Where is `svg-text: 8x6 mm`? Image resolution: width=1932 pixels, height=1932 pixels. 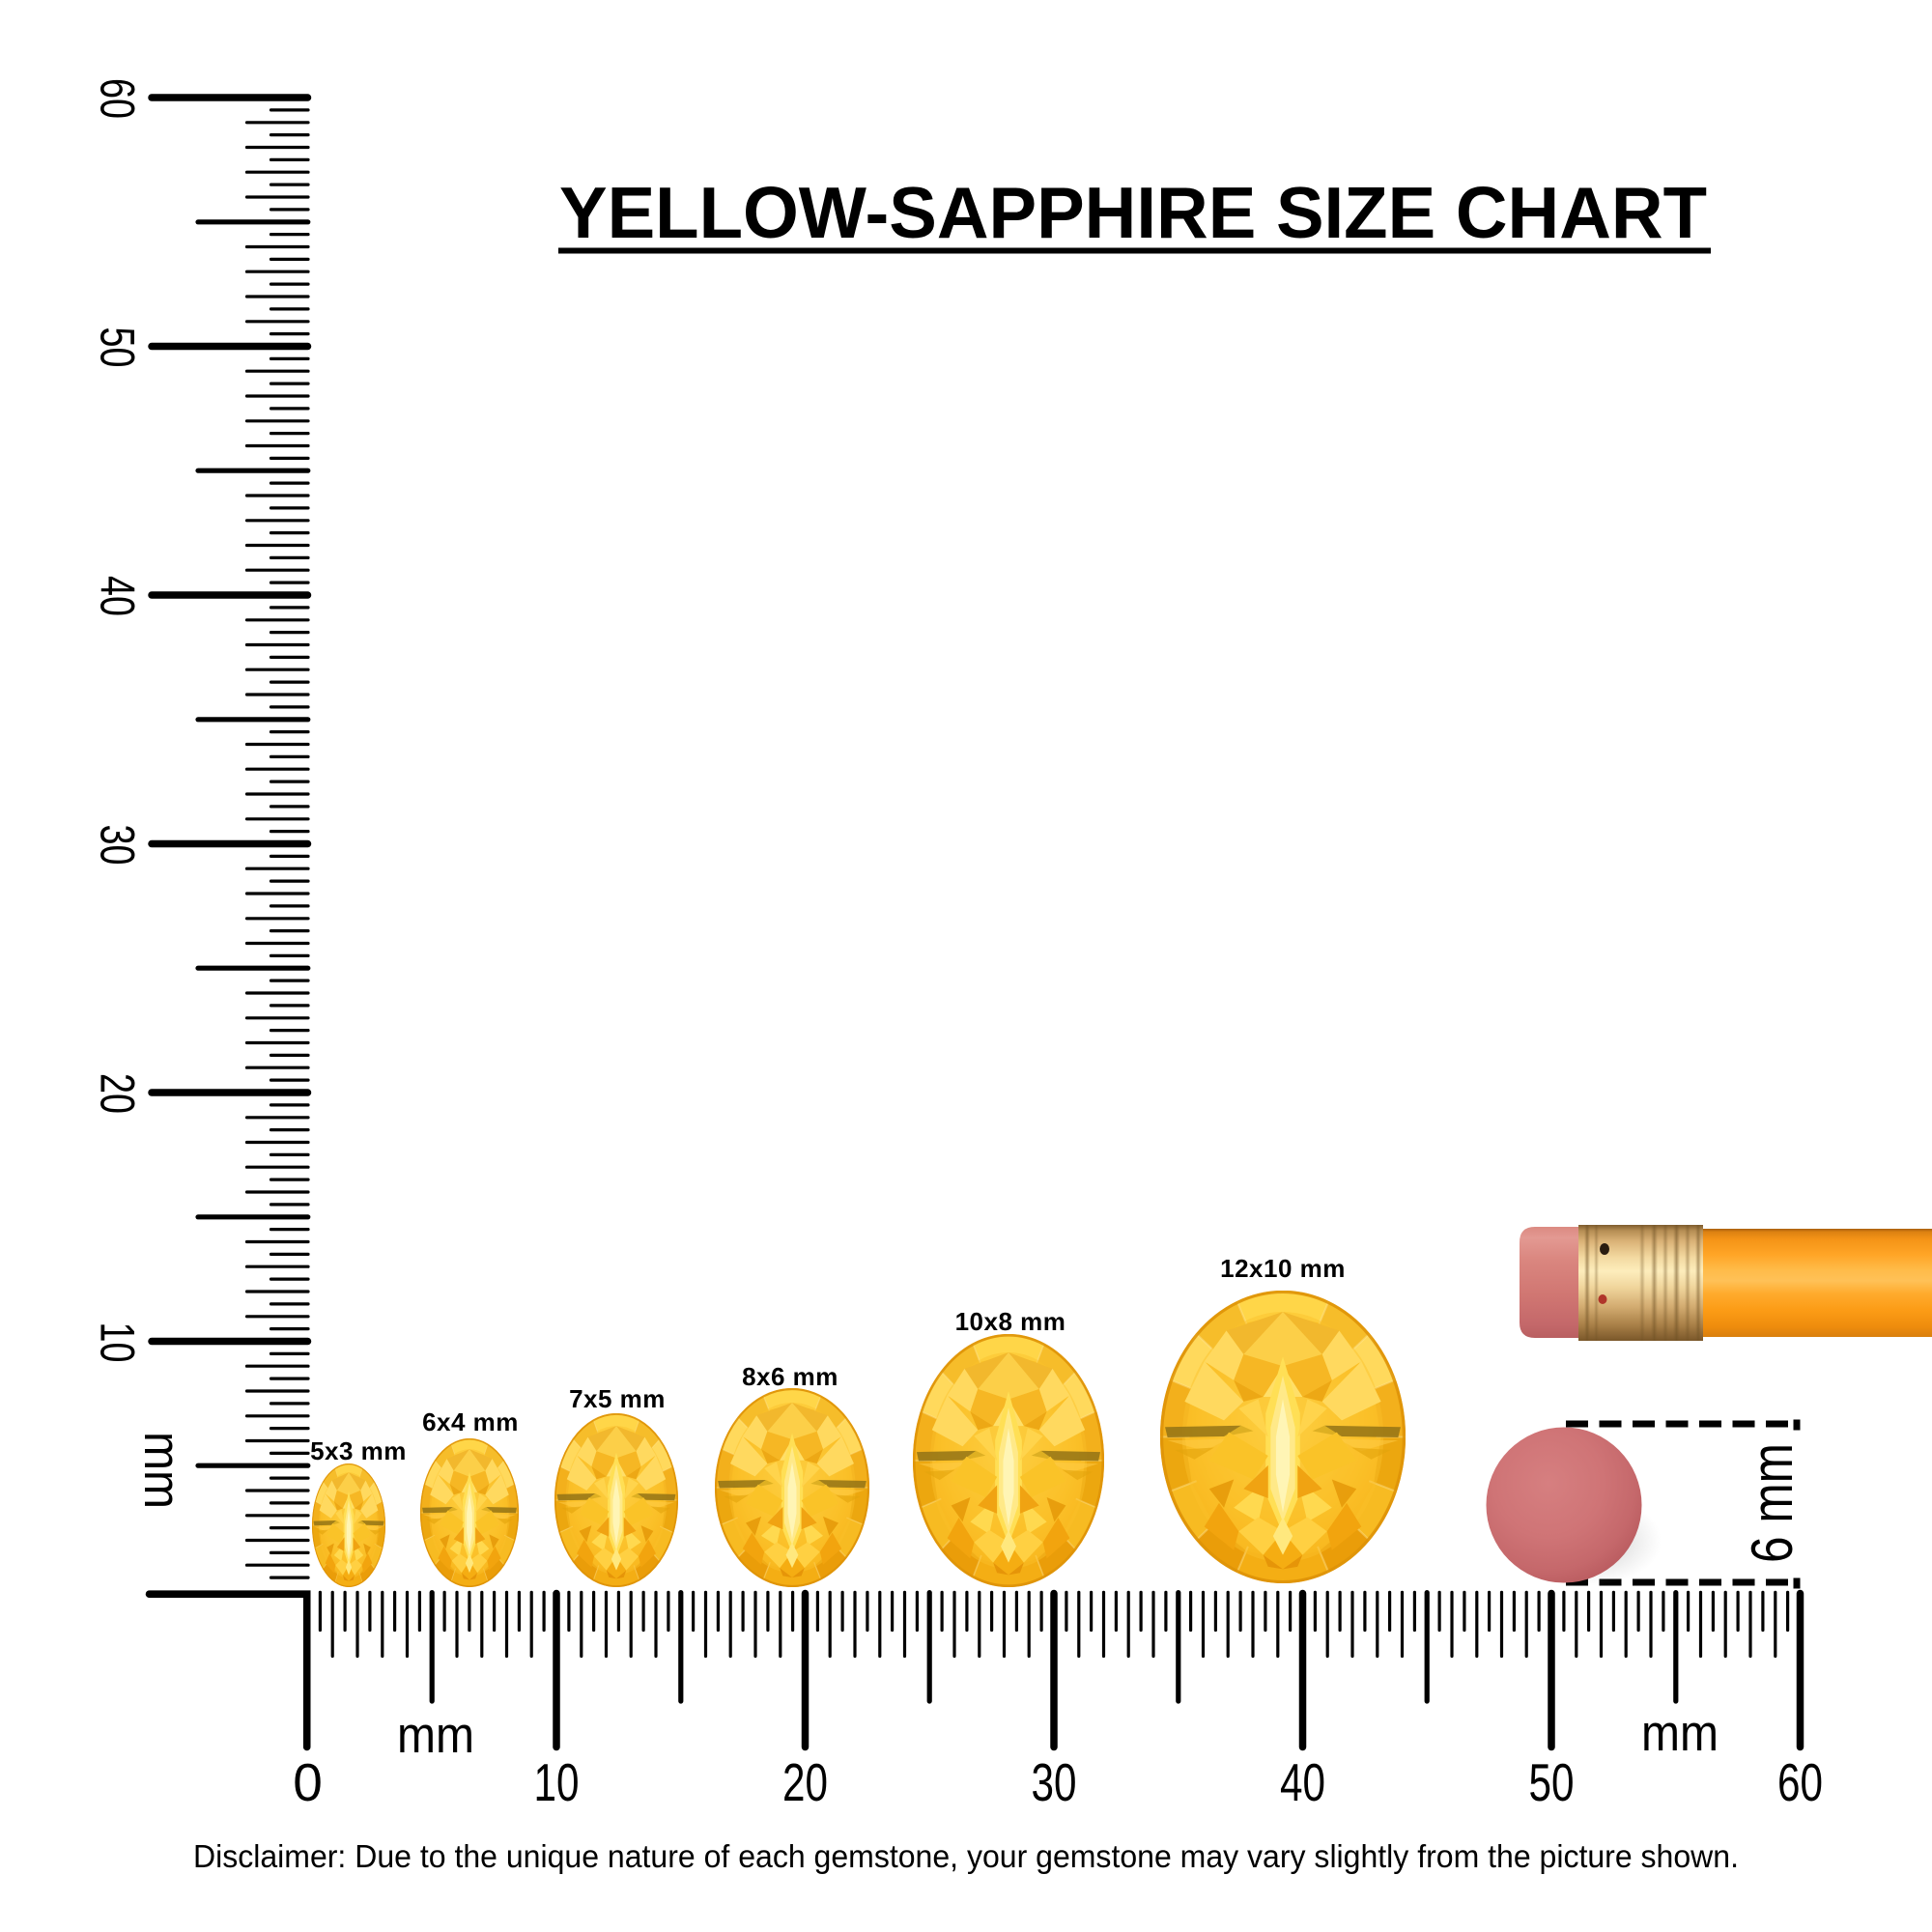 svg-text: 8x6 mm is located at coordinates (790, 1376).